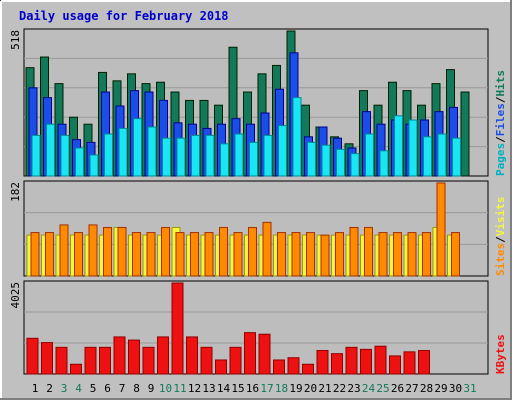 This screenshot has height=400, width=512. What do you see at coordinates (324, 388) in the screenshot?
I see `day-label-21: 21` at bounding box center [324, 388].